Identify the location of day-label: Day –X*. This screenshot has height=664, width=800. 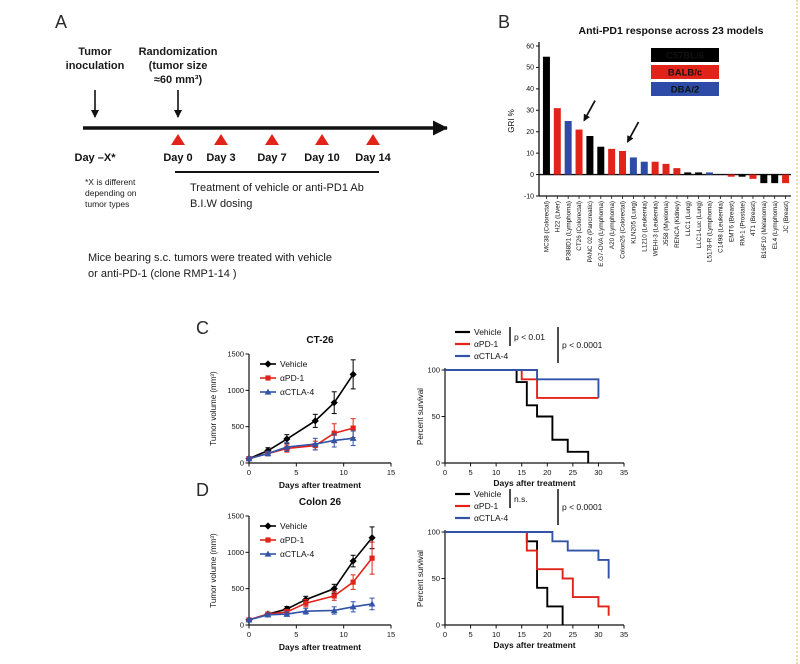
(96, 158).